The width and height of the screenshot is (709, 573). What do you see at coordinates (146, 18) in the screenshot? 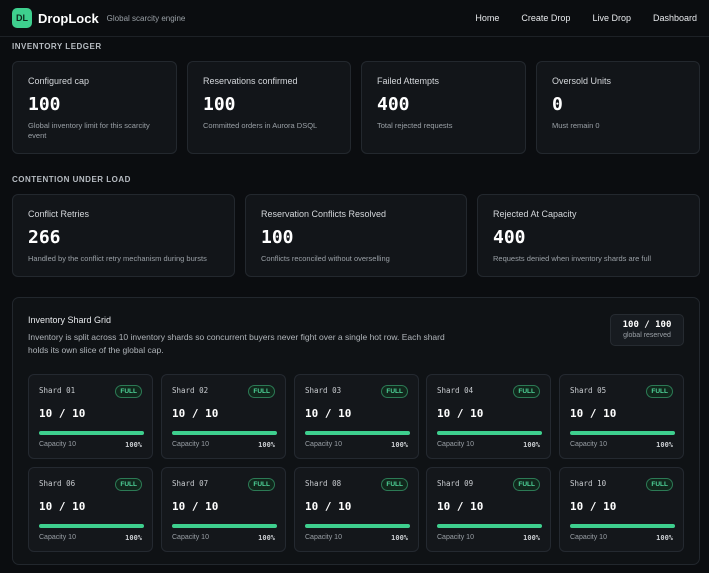
I see `tagline: Global scarcity engine` at bounding box center [146, 18].